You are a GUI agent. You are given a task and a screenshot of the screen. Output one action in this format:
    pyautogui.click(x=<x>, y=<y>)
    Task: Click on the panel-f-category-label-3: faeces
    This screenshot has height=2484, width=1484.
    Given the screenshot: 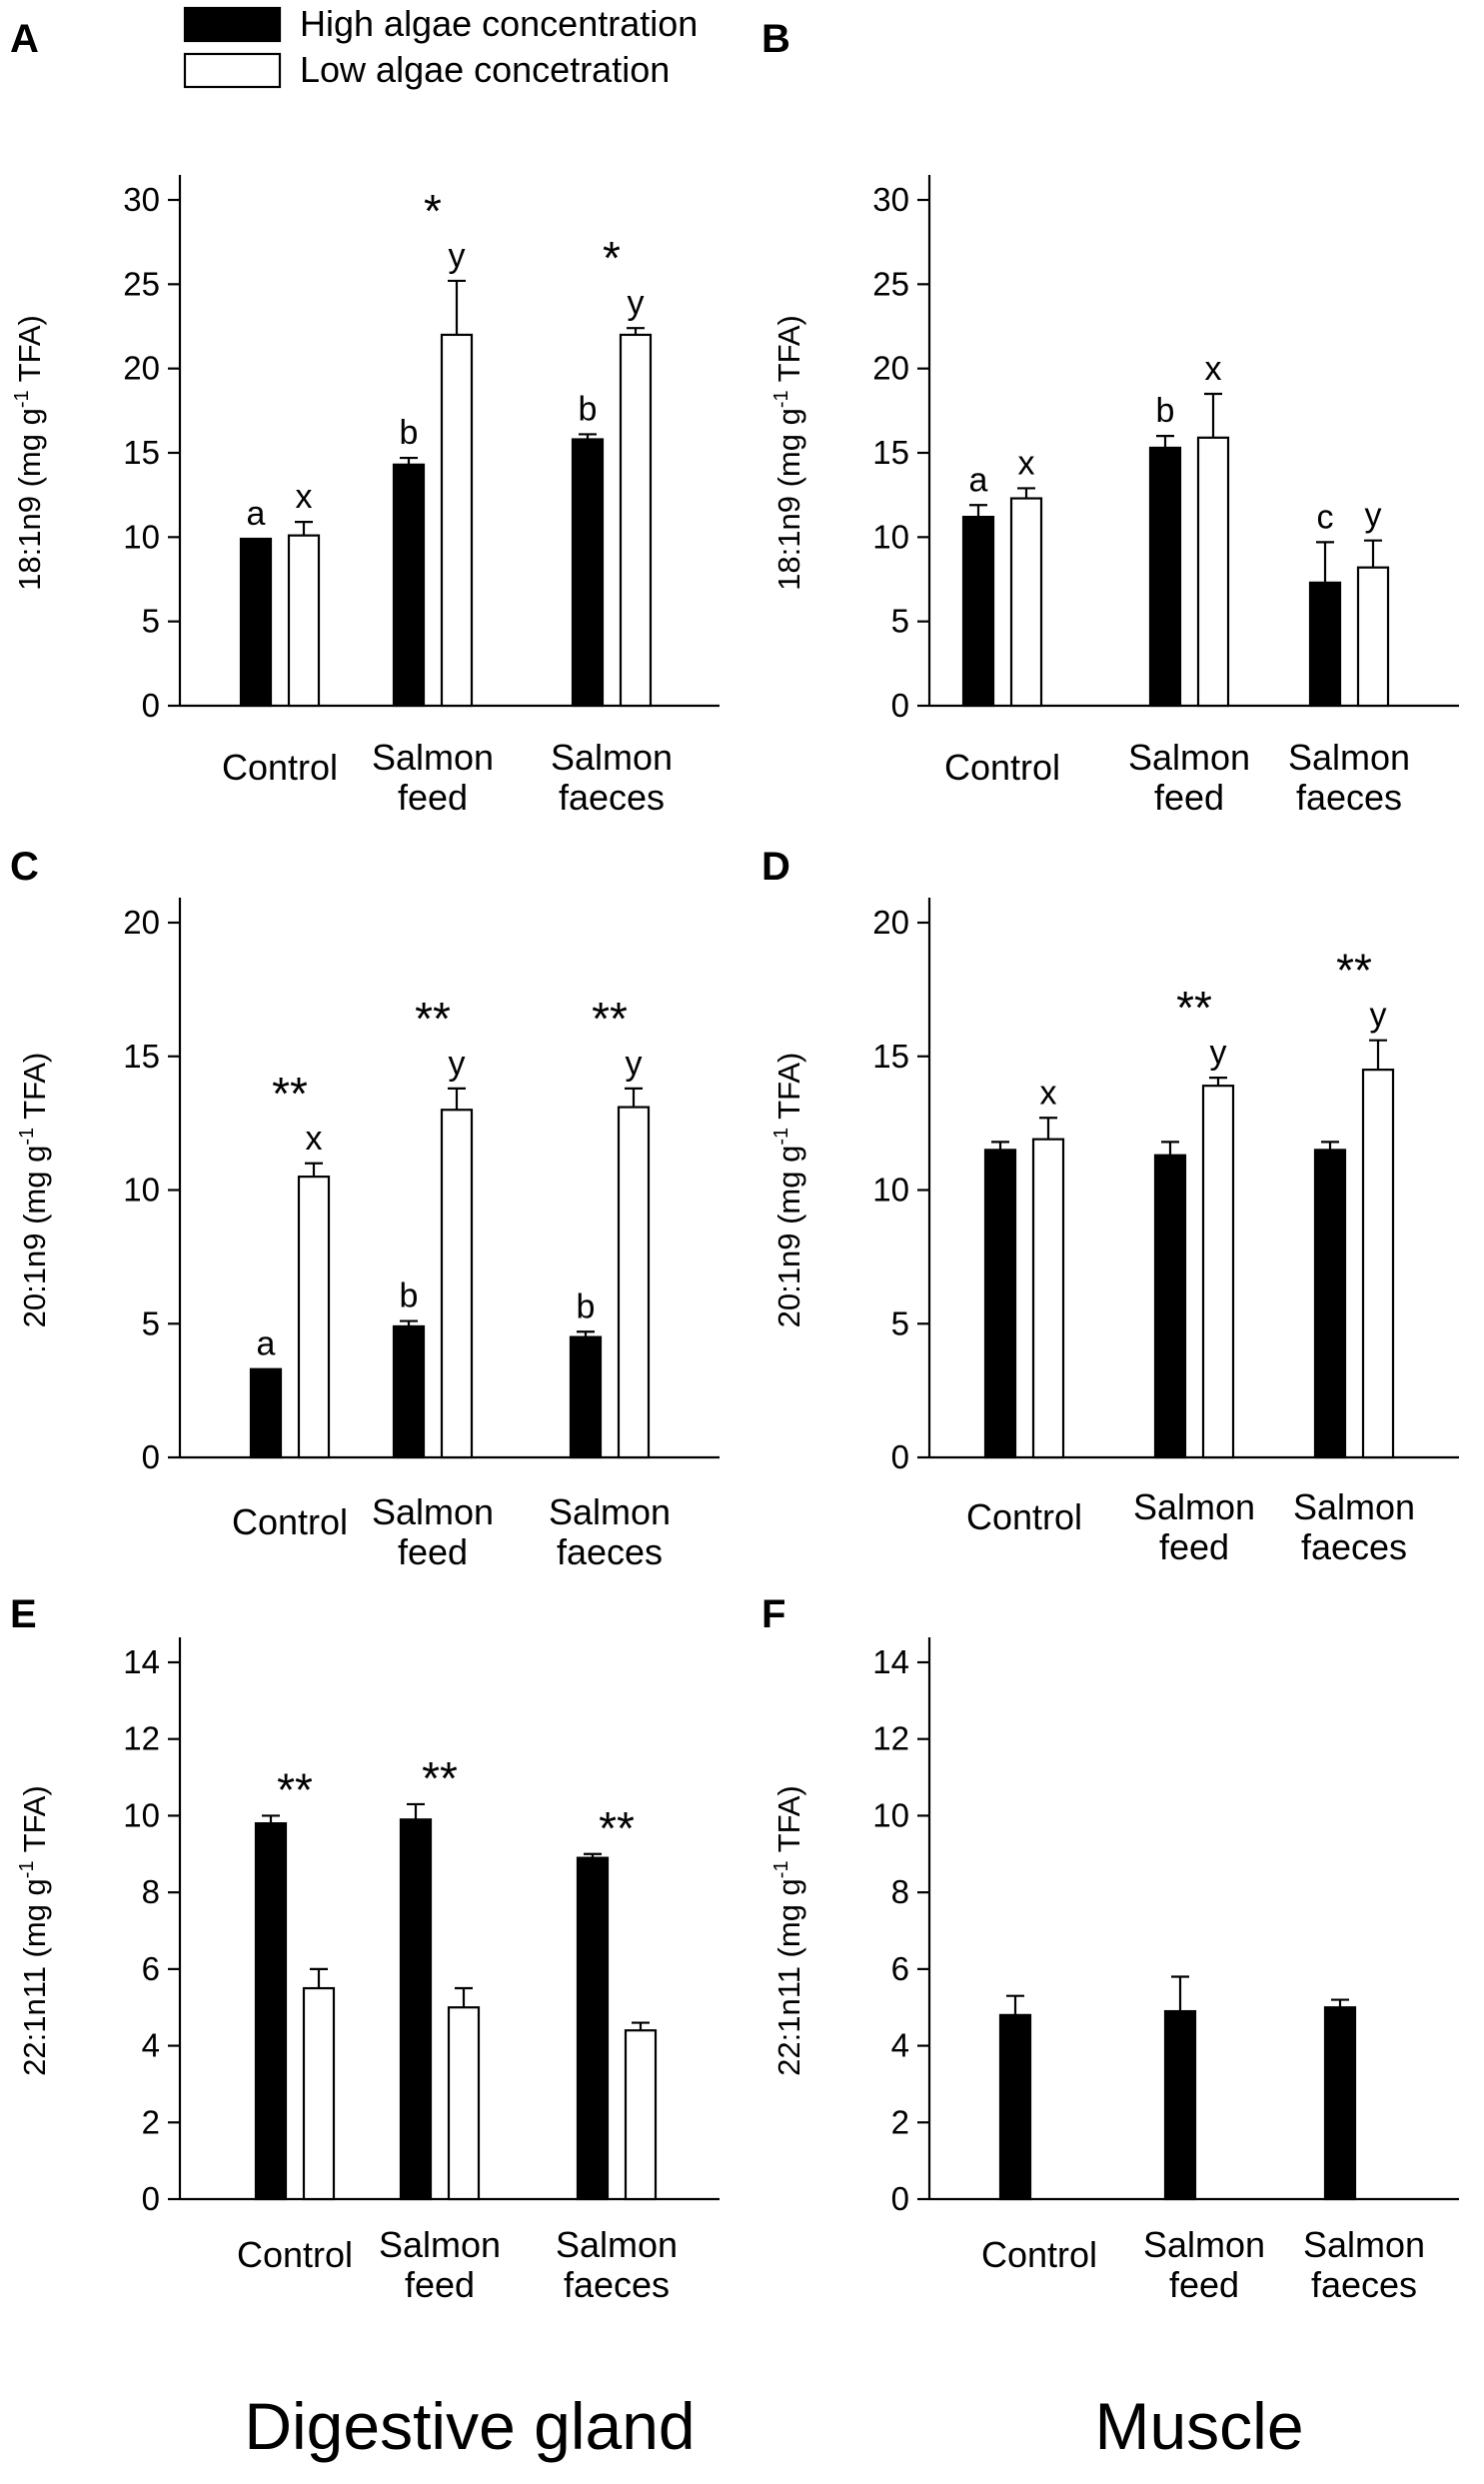 What is the action you would take?
    pyautogui.click(x=1364, y=2284)
    